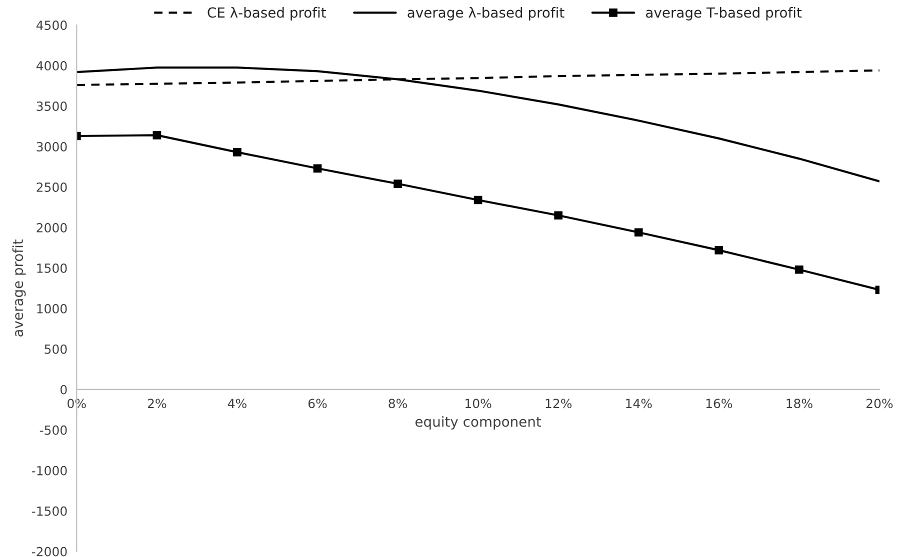  Describe the element at coordinates (157, 403) in the screenshot. I see `x-tick-label: 2%` at that location.